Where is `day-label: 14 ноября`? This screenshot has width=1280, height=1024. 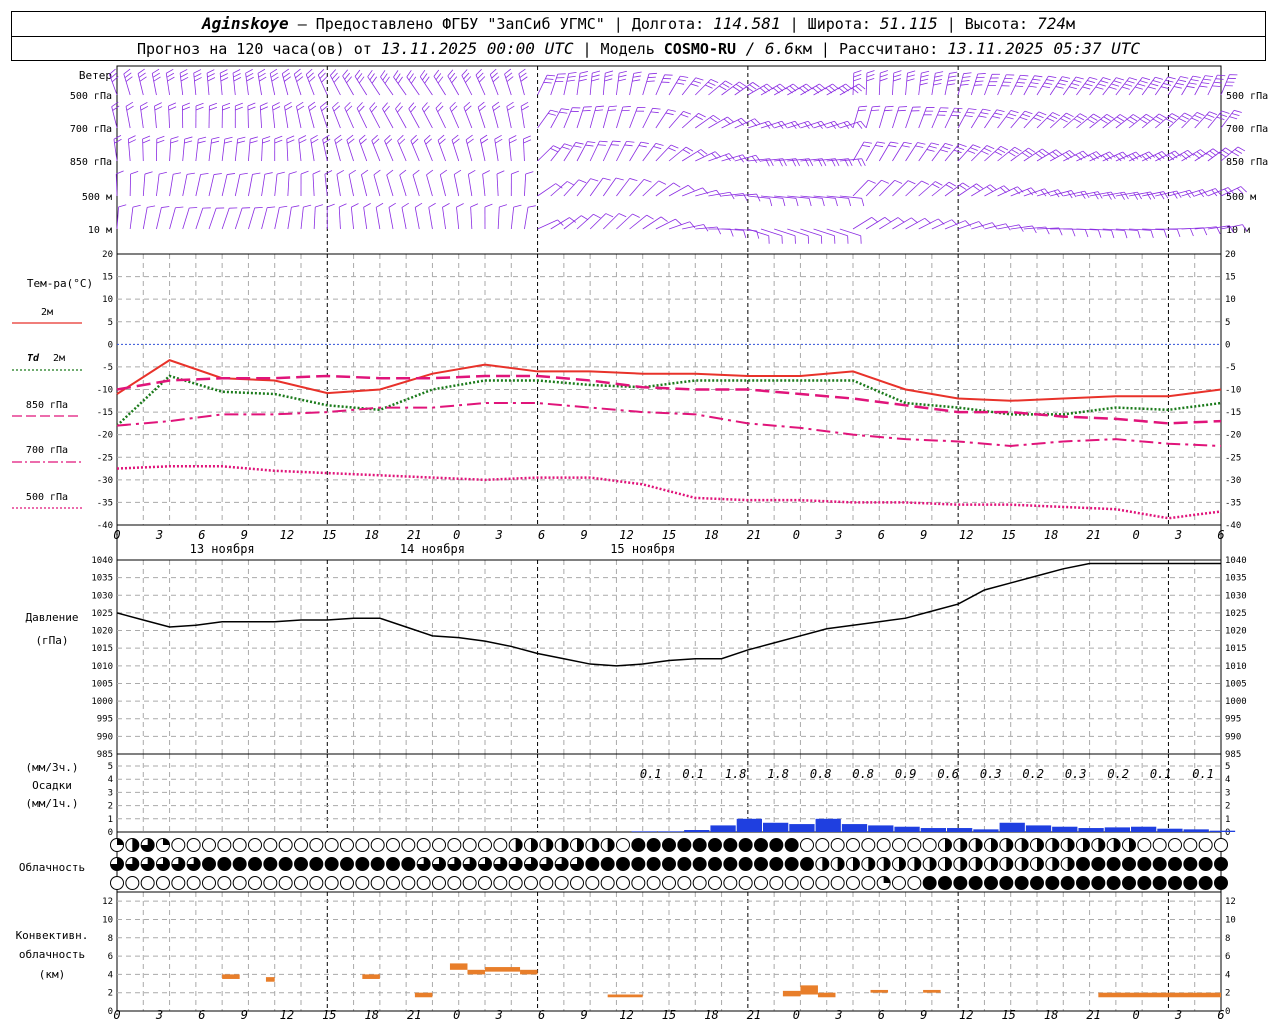 day-label: 14 ноября is located at coordinates (432, 549).